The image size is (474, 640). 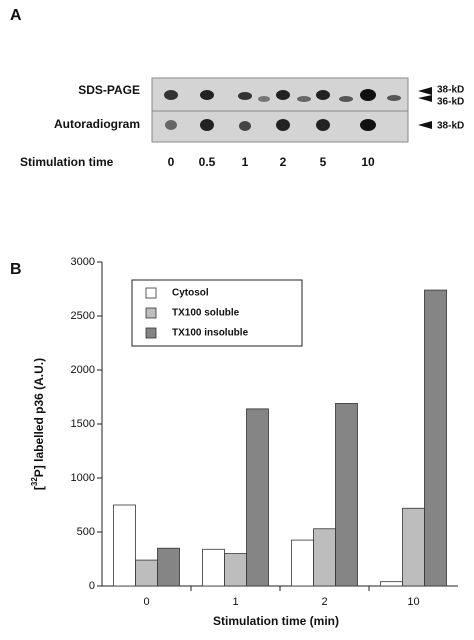 What do you see at coordinates (83, 478) in the screenshot?
I see `y-tick-label: 1000` at bounding box center [83, 478].